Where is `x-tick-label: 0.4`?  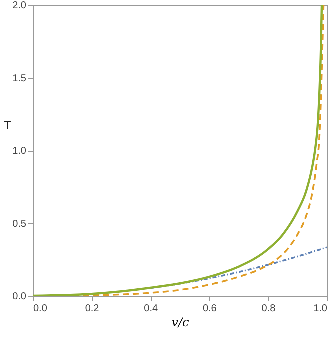 x-tick-label: 0.4 is located at coordinates (151, 309).